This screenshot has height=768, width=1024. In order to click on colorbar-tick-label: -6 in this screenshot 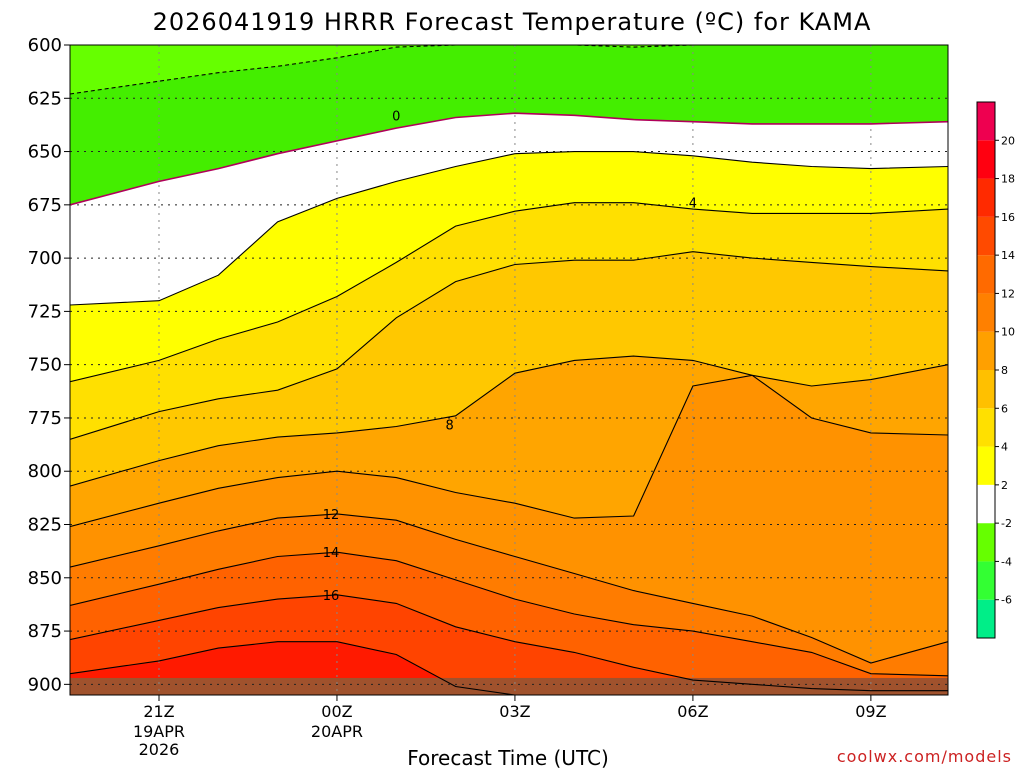, I will do `click(1006, 600)`.